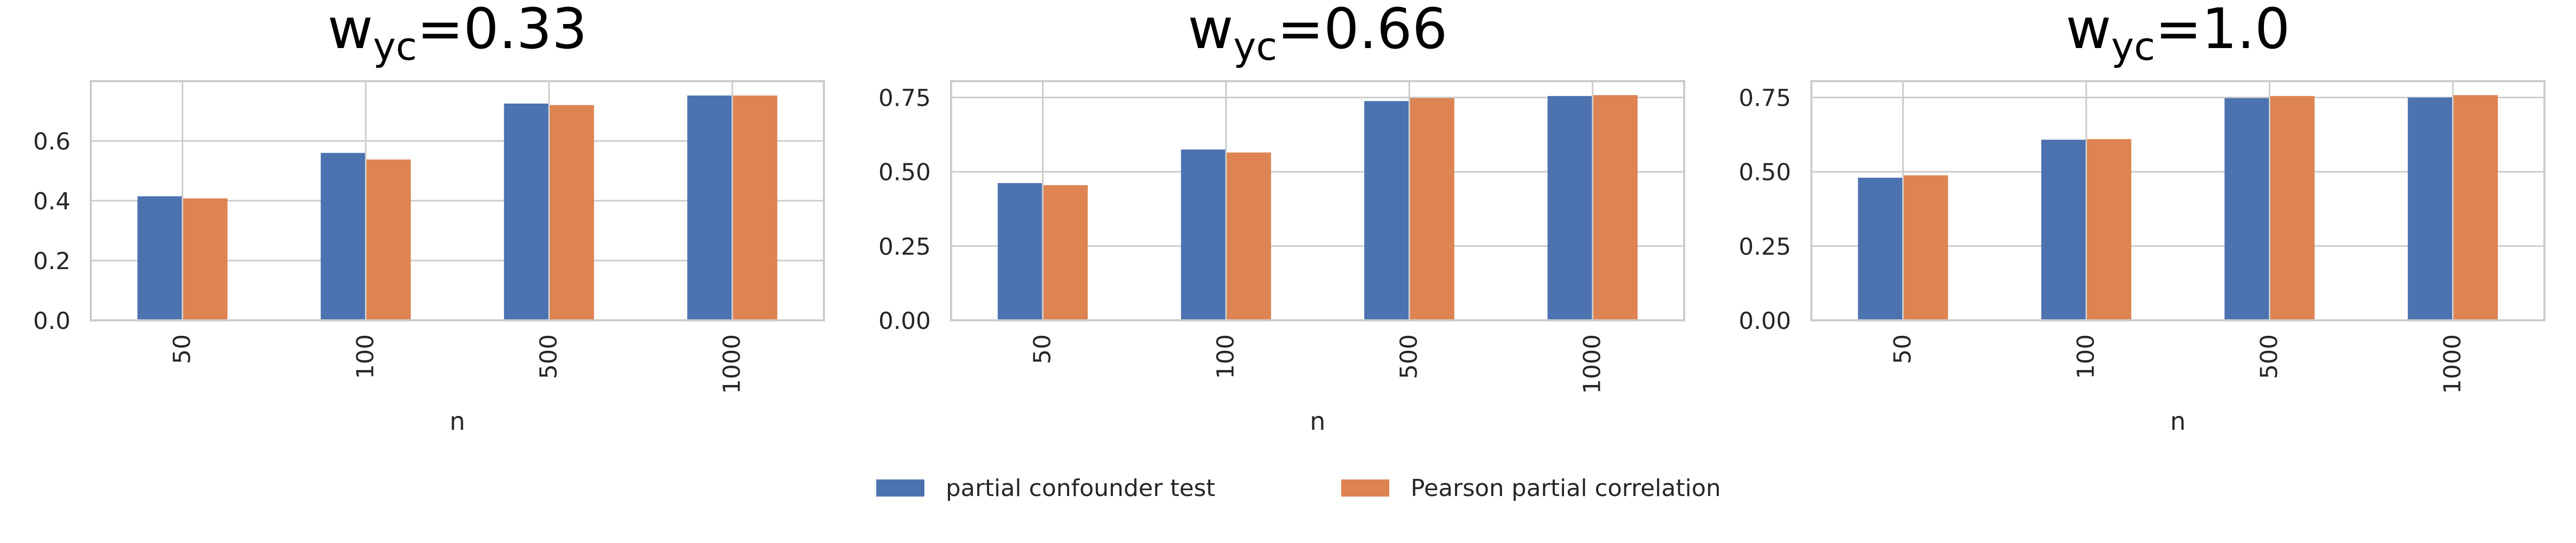 This screenshot has height=543, width=2576. I want to click on chart-title: wyc=0.66, so click(1317, 34).